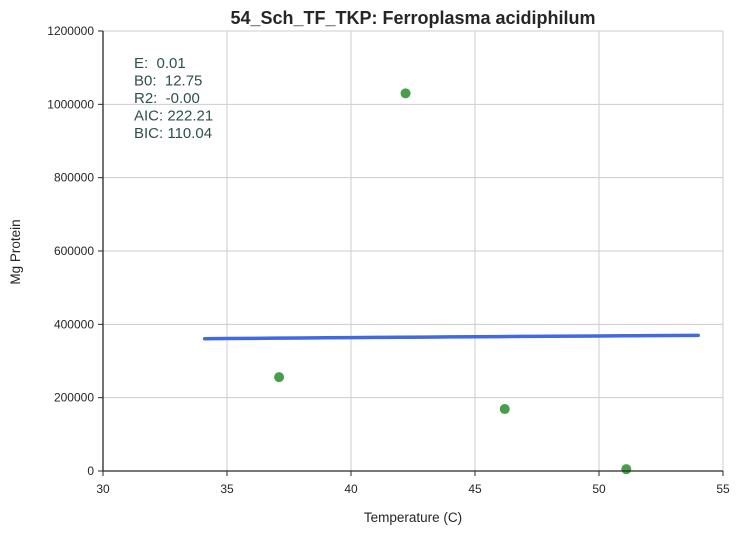 This screenshot has height=534, width=740. I want to click on fit-statistic-line: B0: 12.75, so click(168, 81).